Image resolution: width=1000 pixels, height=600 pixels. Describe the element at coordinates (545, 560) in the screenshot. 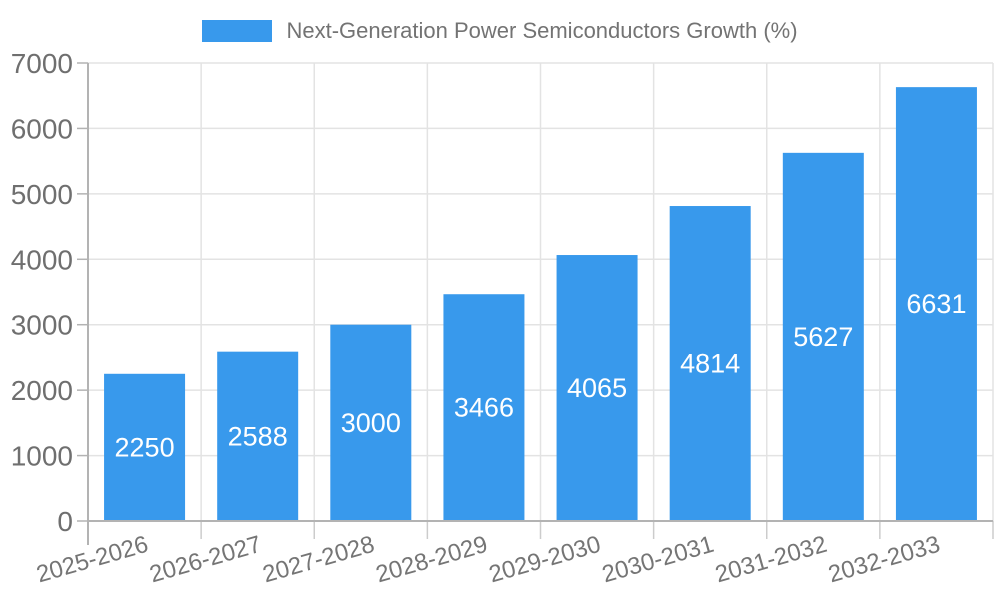

I see `x-tick-label: 2029-2030` at that location.